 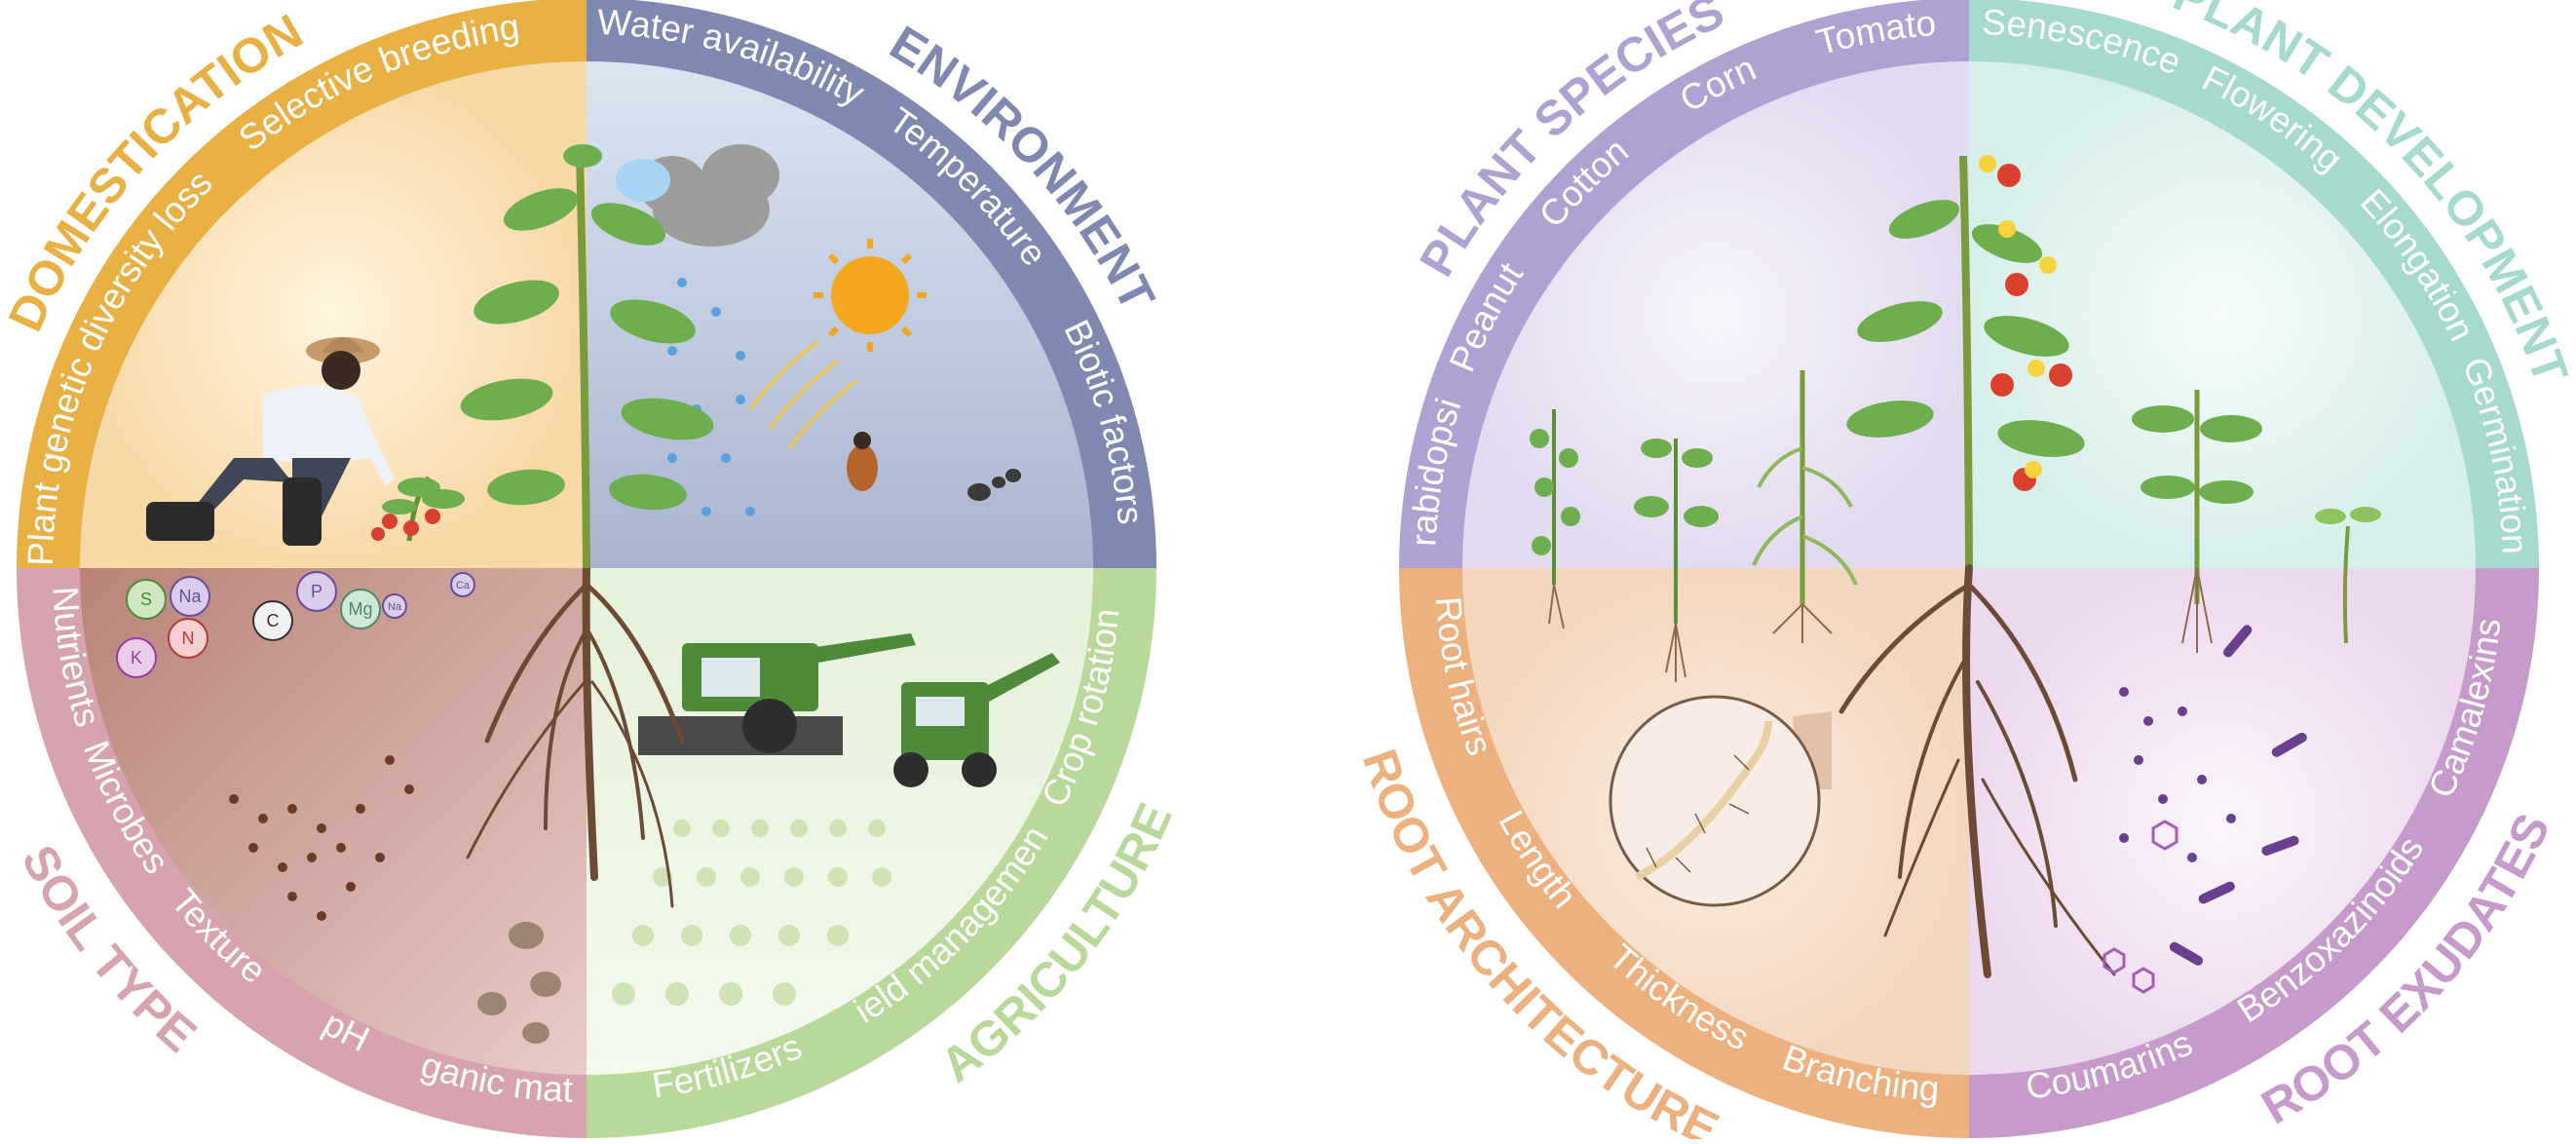 I want to click on nutrient-symbol: C, so click(x=273, y=620).